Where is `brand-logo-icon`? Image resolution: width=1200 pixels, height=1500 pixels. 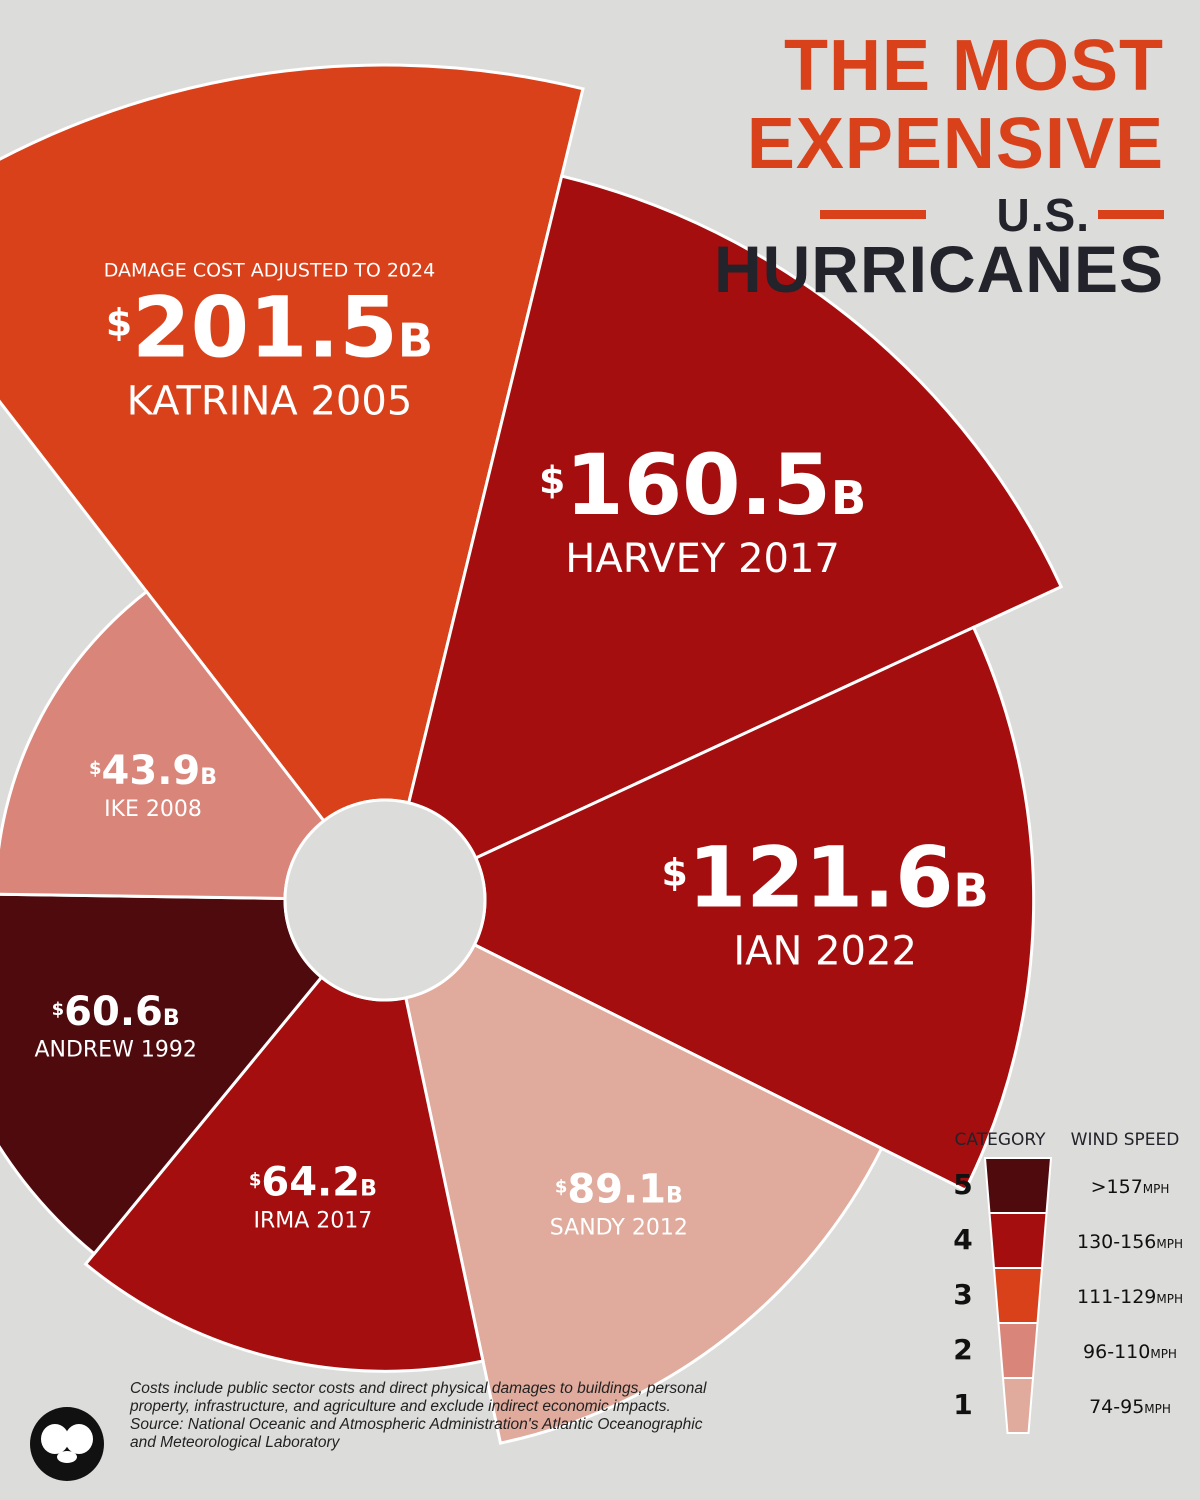
brand-logo-icon is located at coordinates (67, 1444).